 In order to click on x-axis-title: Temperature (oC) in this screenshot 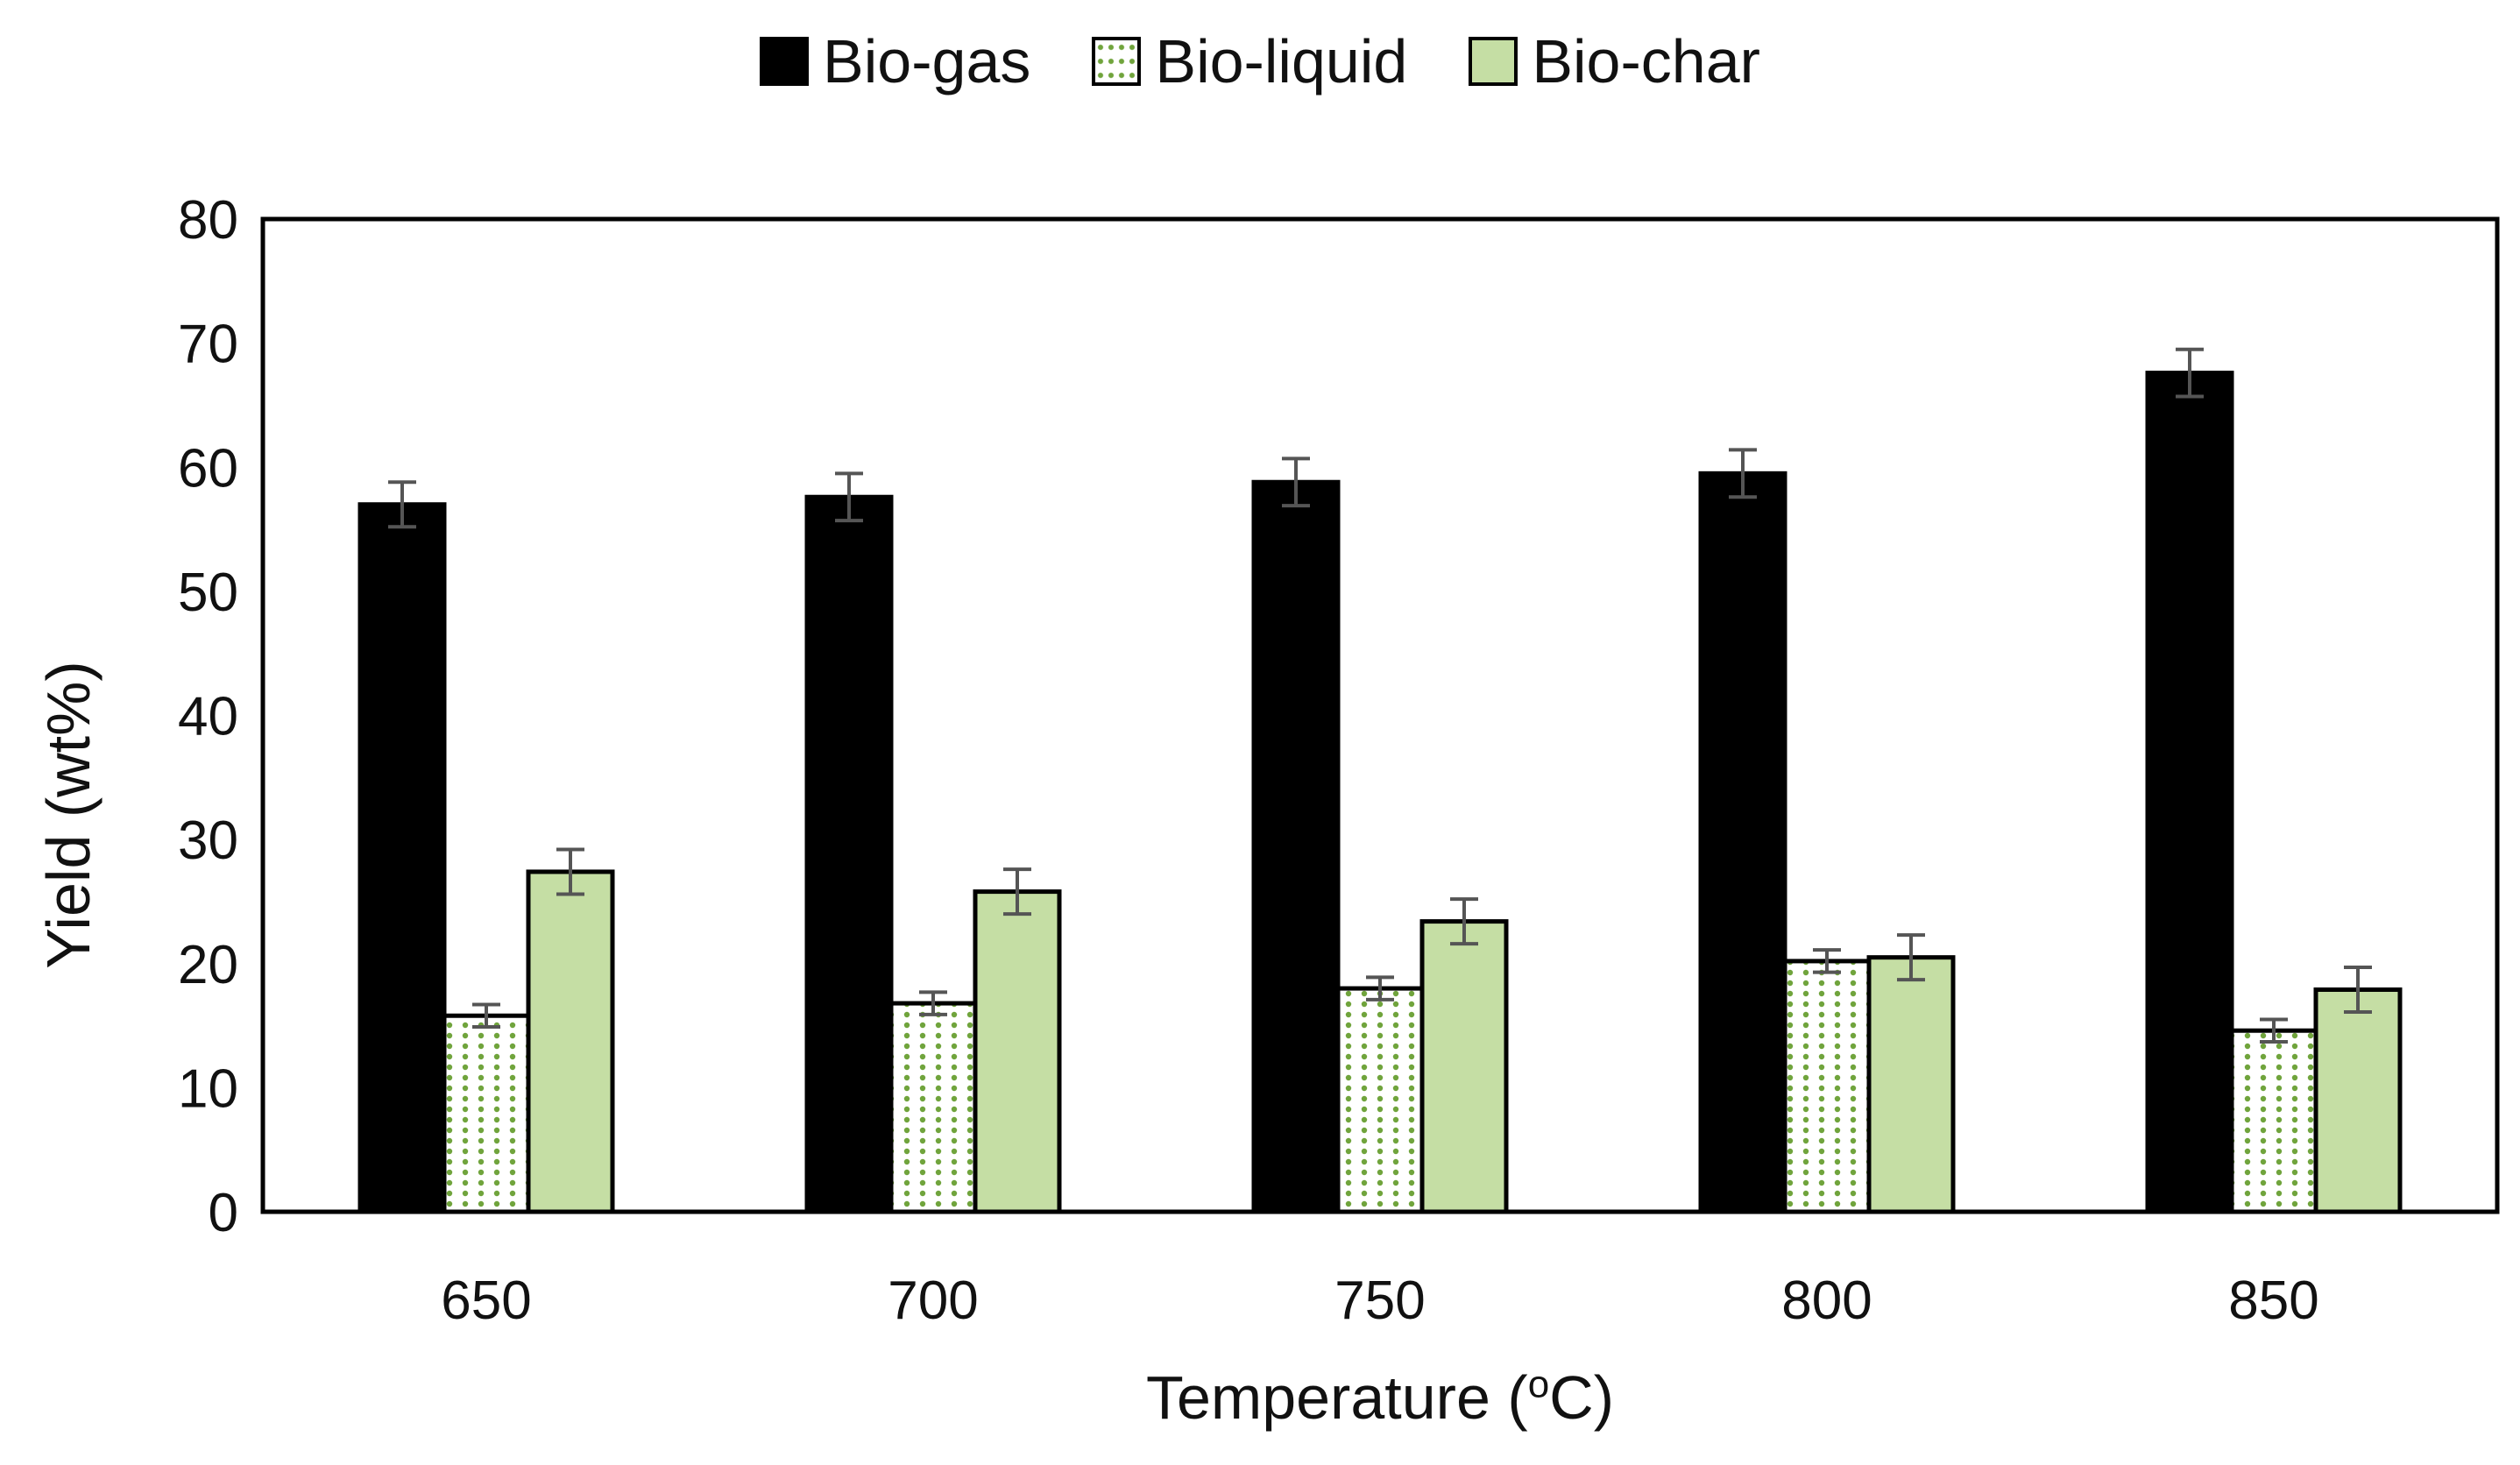, I will do `click(1380, 1397)`.